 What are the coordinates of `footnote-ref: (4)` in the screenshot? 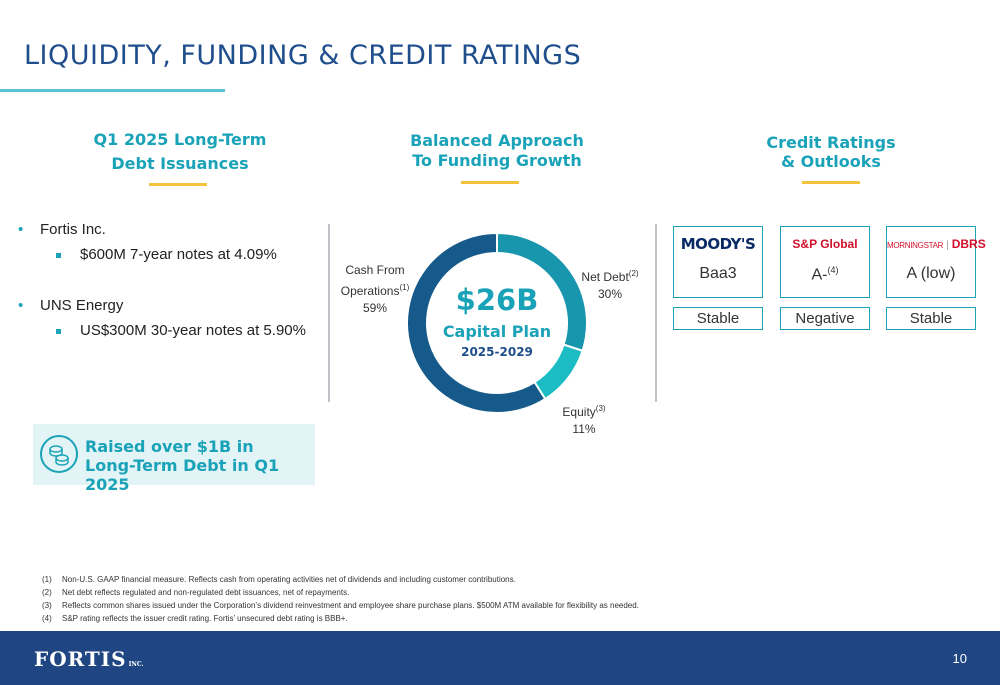 It's located at (833, 270).